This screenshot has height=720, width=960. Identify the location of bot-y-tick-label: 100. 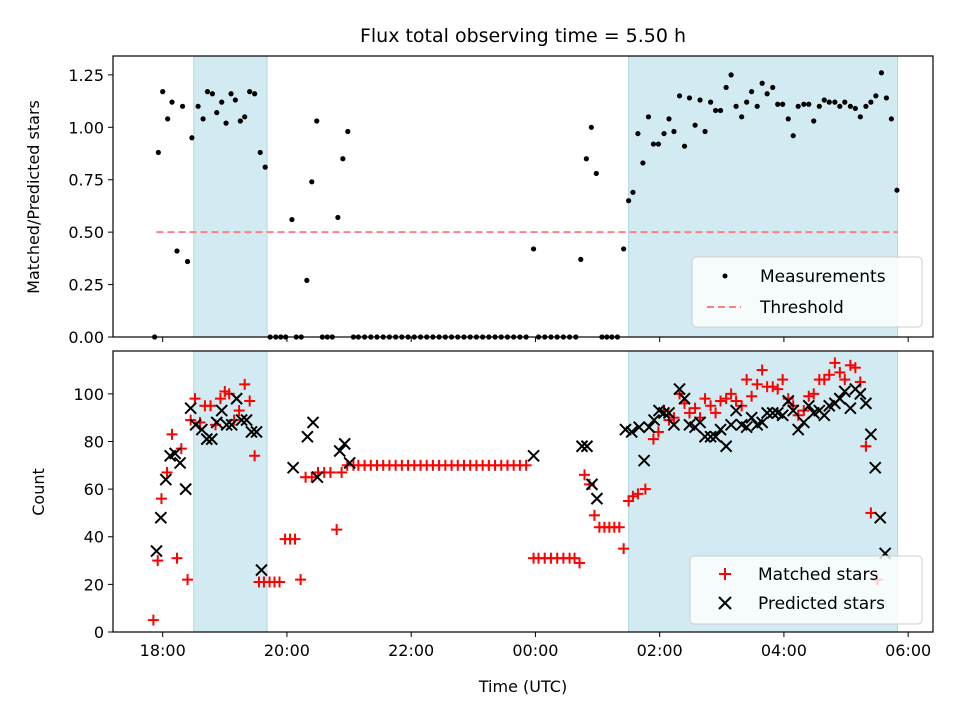
(88, 394).